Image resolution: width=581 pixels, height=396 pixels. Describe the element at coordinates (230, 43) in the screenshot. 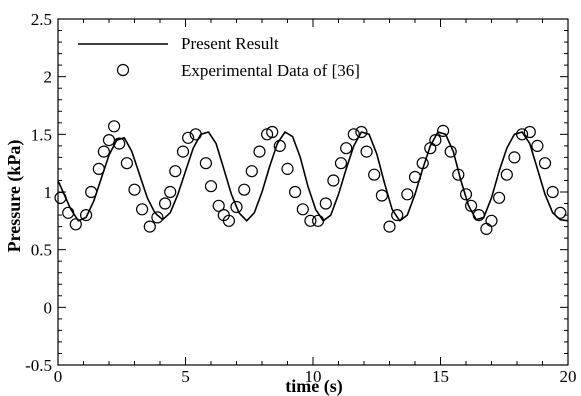

I see `legend-label-present-result: Present Result` at that location.